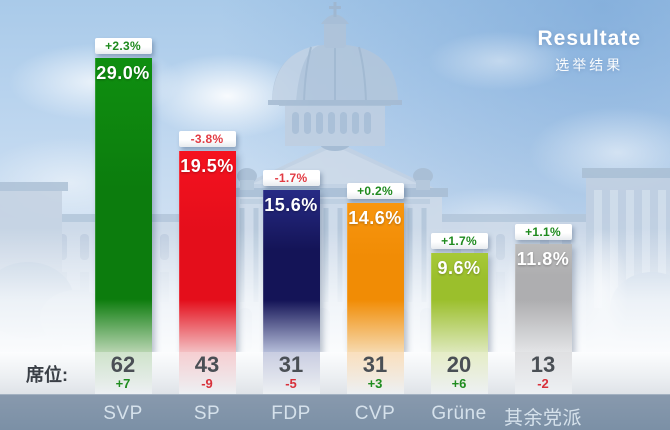 This screenshot has height=430, width=670. I want to click on bar-group: -3.8% 19.5%, so click(207, 241).